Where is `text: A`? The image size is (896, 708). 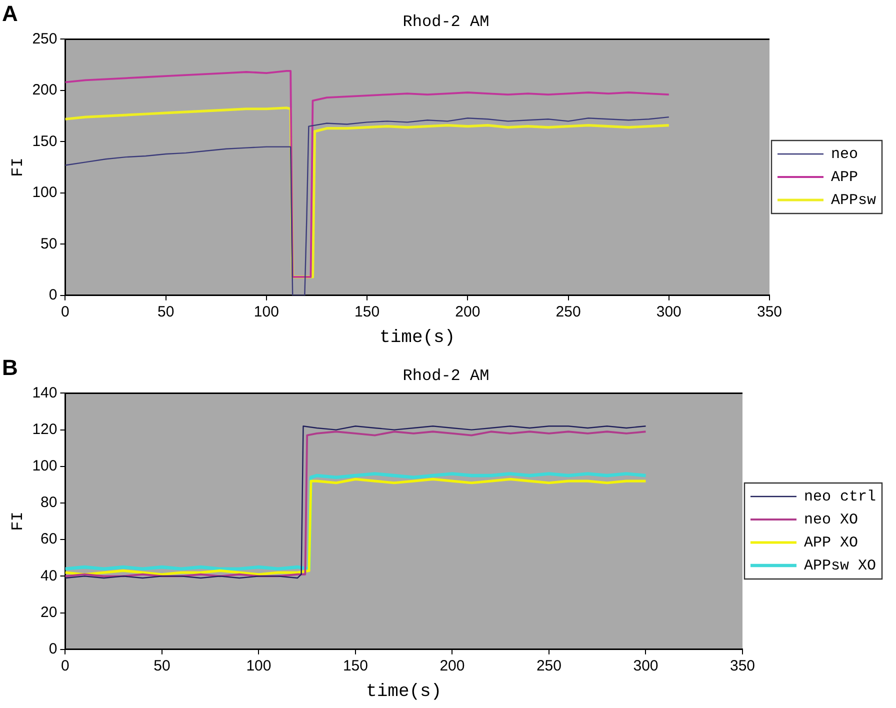
text: A is located at coordinates (10, 13).